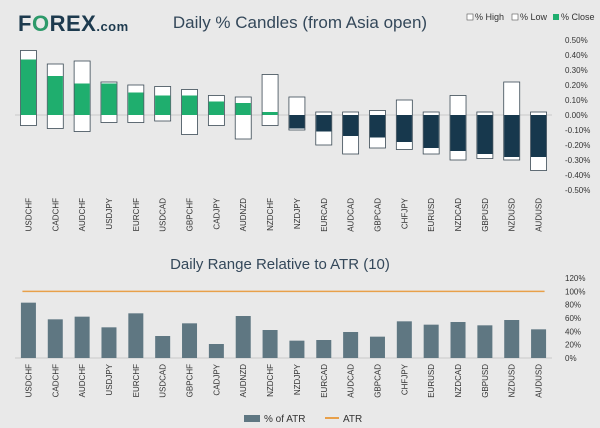 The height and width of the screenshot is (428, 600). Describe the element at coordinates (28, 214) in the screenshot. I see `candle-x-label-usdchf: USDCHF` at that location.